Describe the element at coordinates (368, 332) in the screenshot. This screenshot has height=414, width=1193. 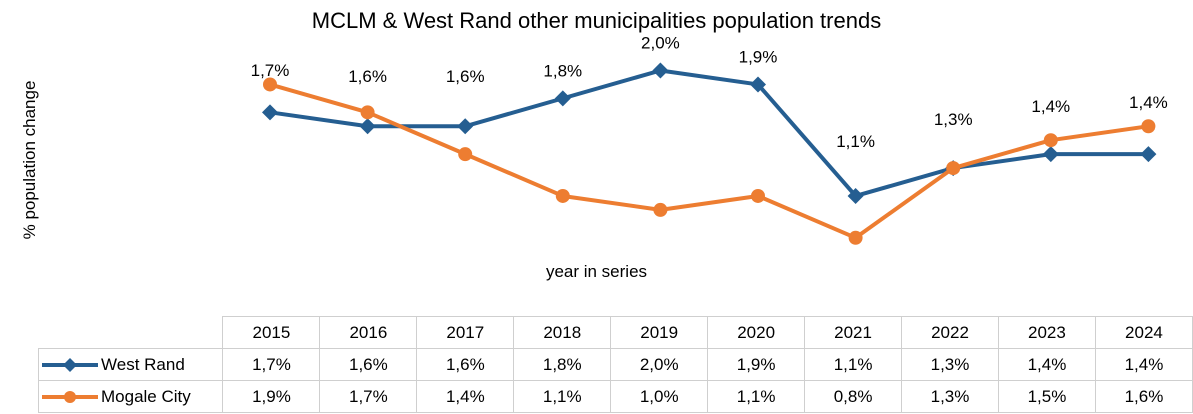
I see `table-year-header-2016: 2016` at that location.